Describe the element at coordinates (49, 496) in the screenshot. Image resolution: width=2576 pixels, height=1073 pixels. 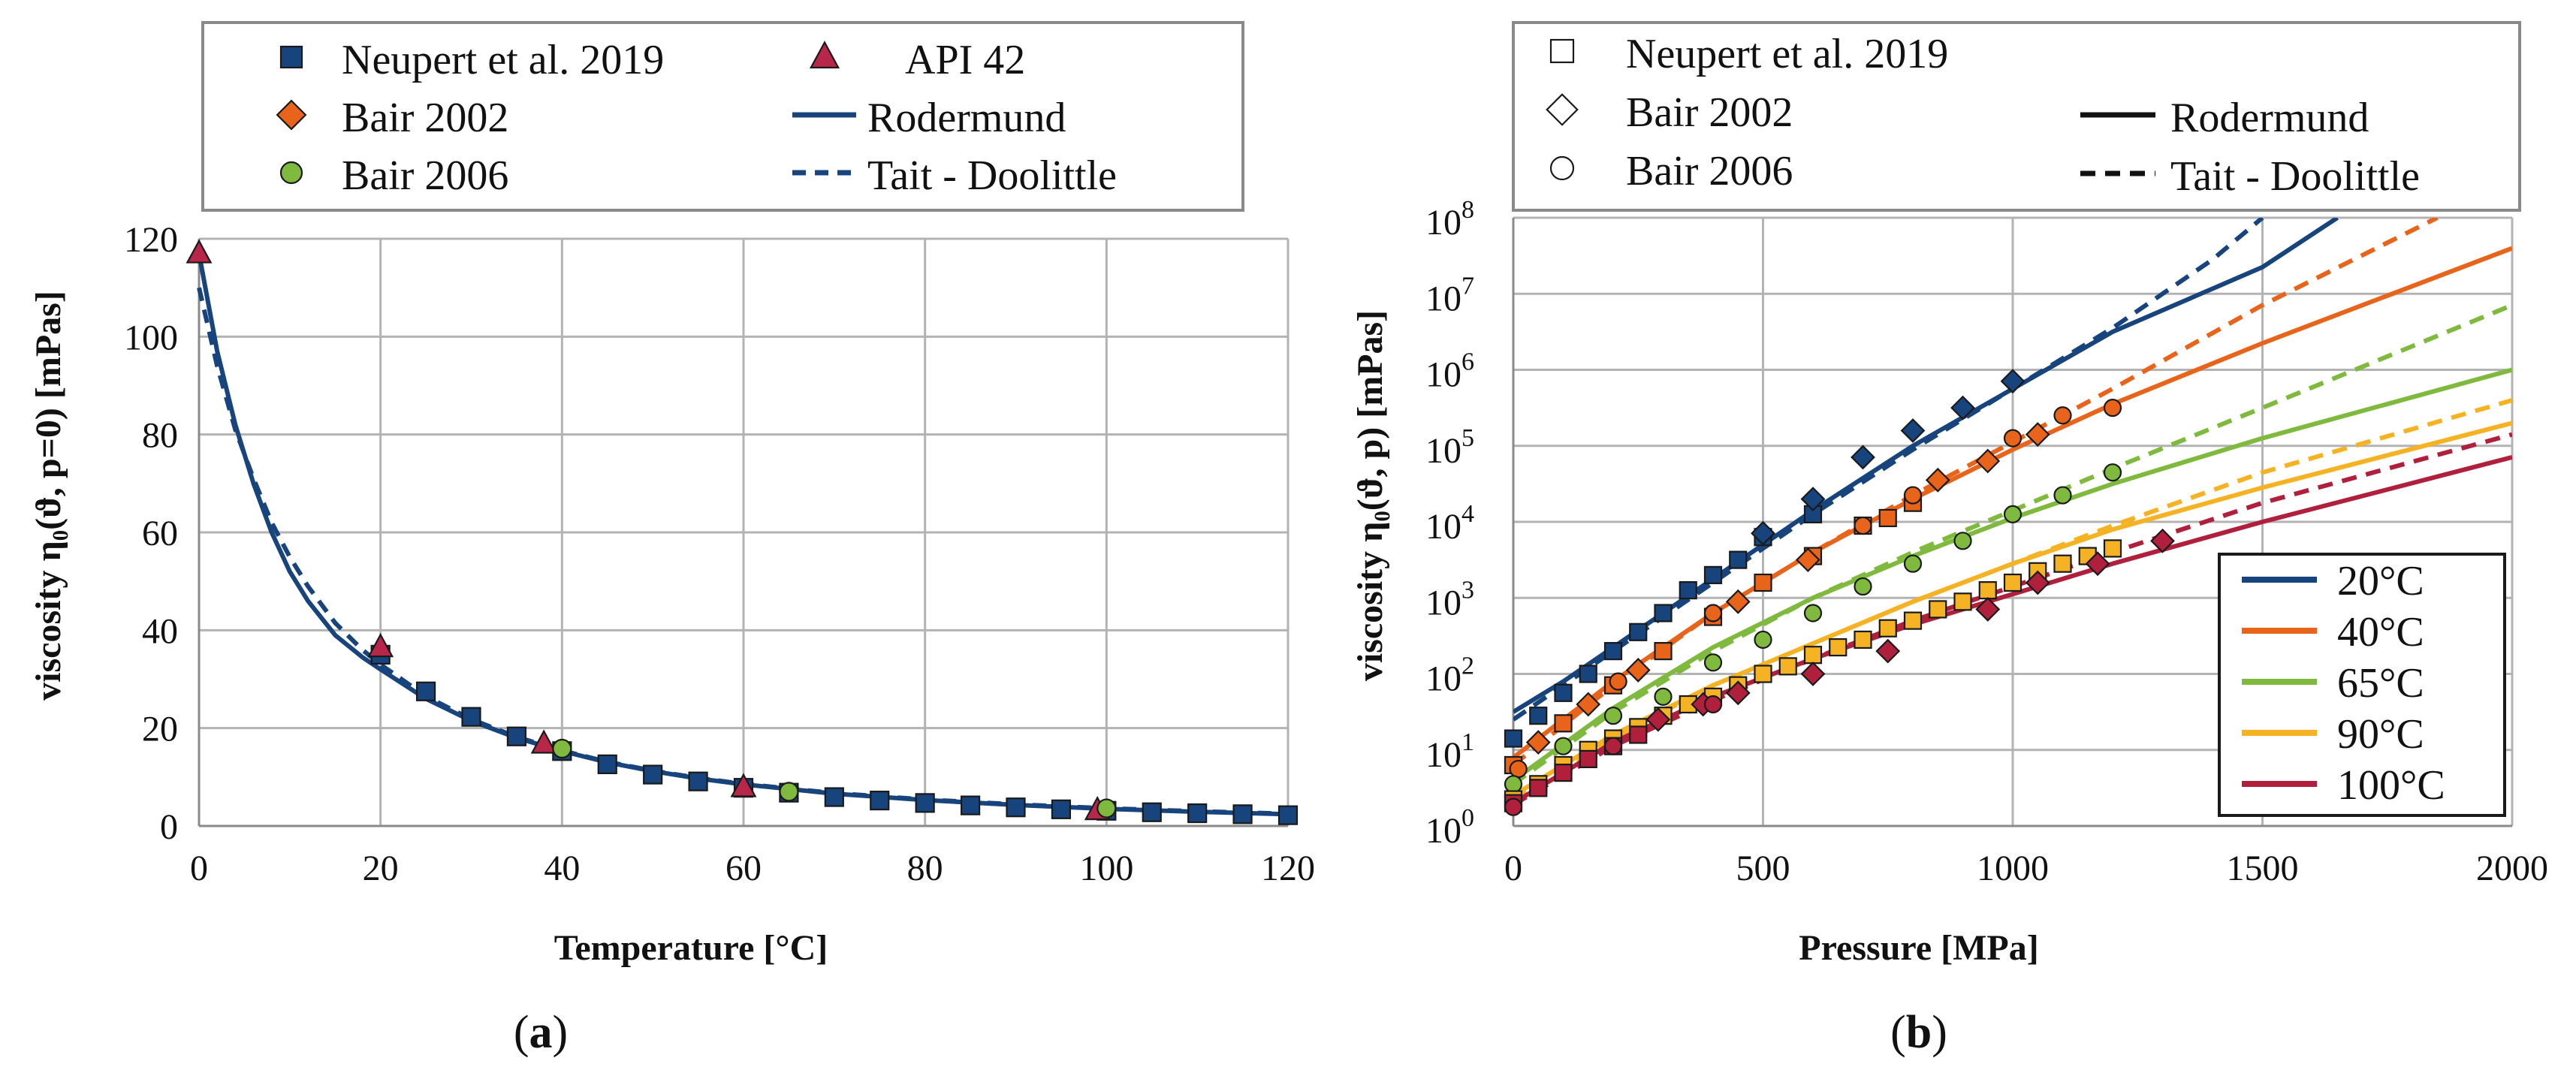
I see `panel-a-y-axis-label: viscosity η₀(ϑ, p=0) [mPas]` at that location.